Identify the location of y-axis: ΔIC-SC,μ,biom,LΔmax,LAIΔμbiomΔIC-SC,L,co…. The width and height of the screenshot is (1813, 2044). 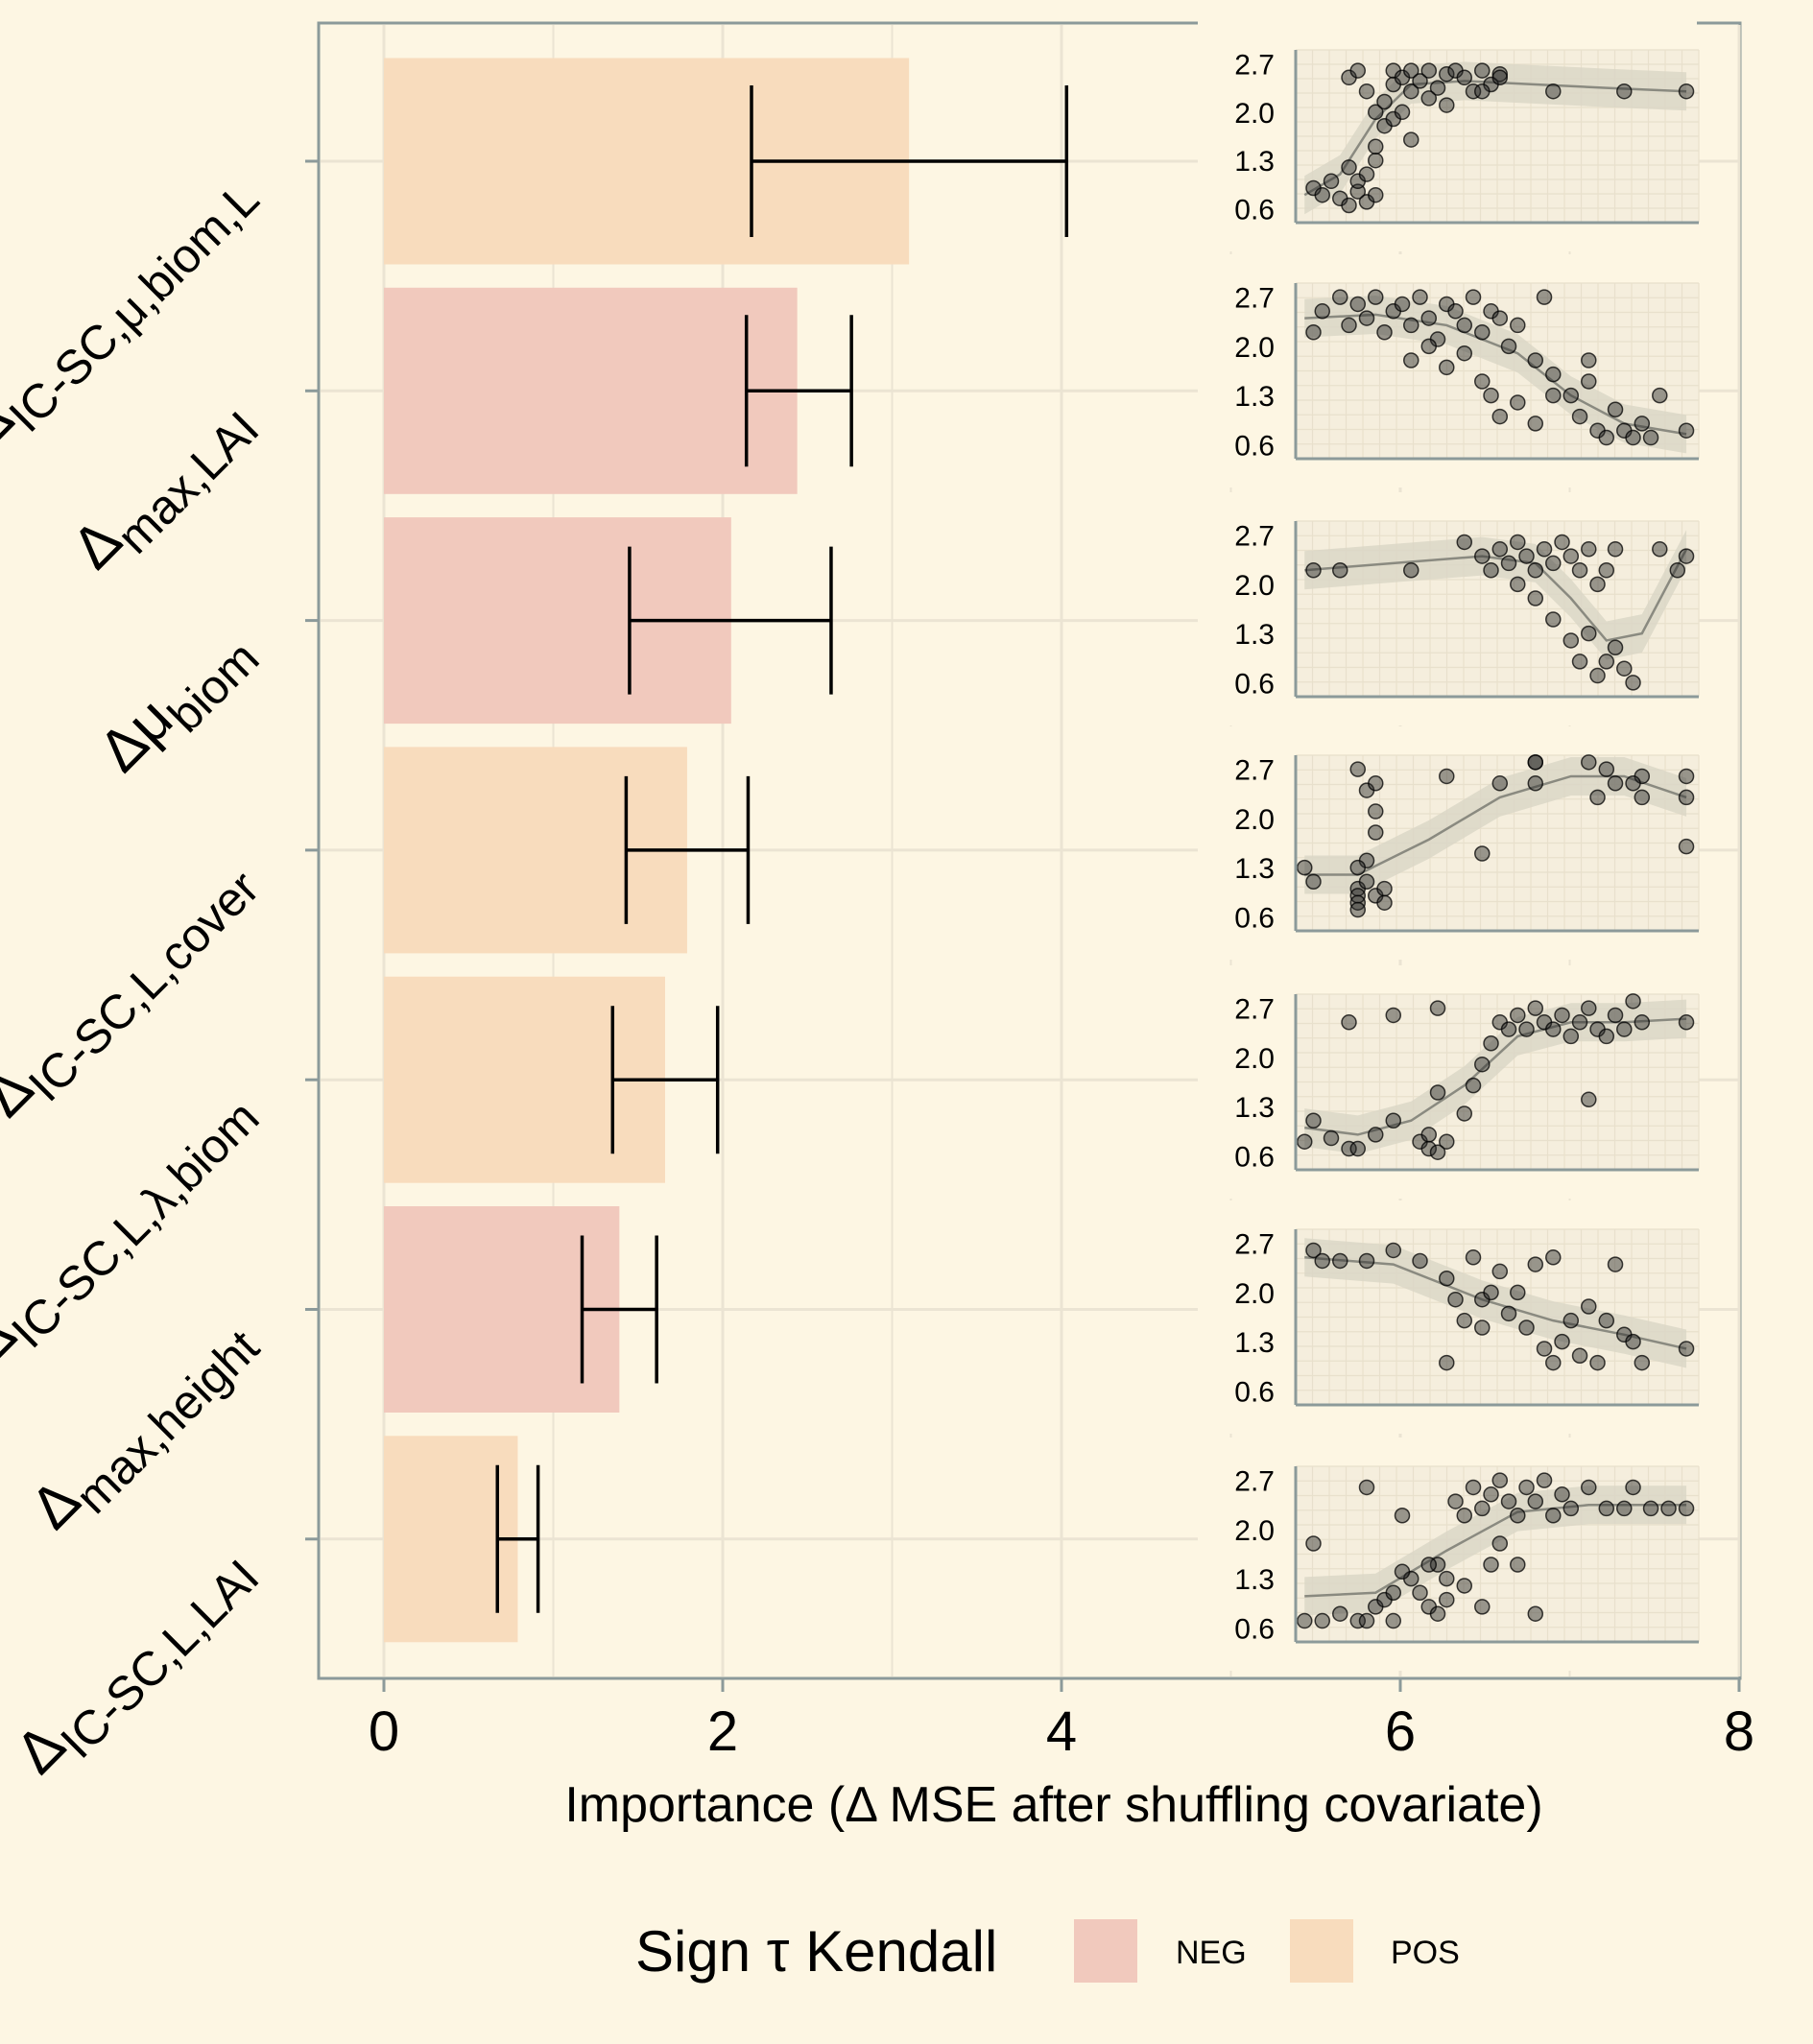
(159, 977).